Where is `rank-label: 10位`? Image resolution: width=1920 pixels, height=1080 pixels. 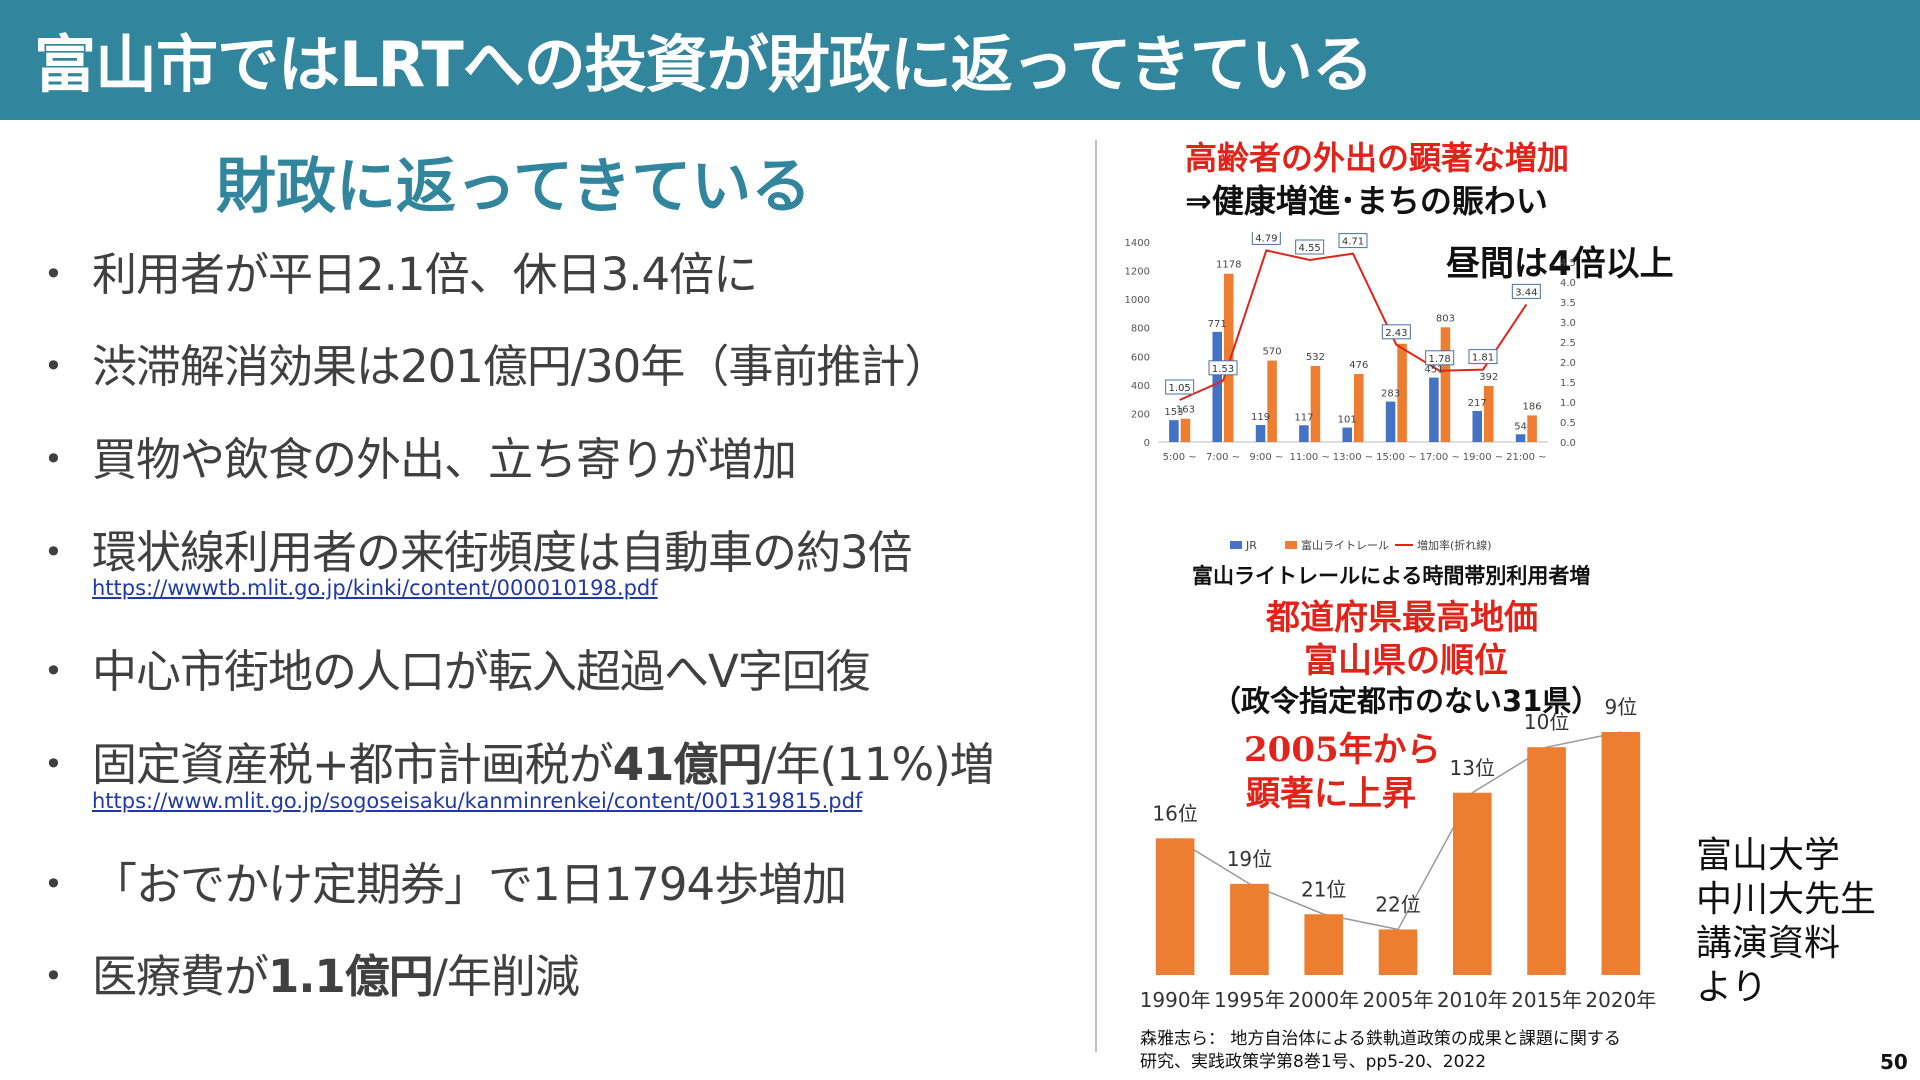 rank-label: 10位 is located at coordinates (1546, 722).